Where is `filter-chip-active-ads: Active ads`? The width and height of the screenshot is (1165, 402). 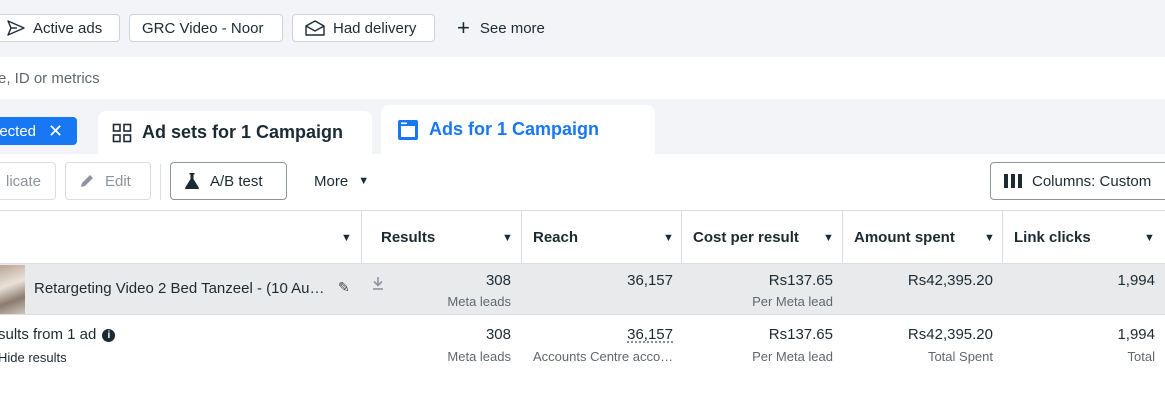 filter-chip-active-ads: Active ads is located at coordinates (60, 28).